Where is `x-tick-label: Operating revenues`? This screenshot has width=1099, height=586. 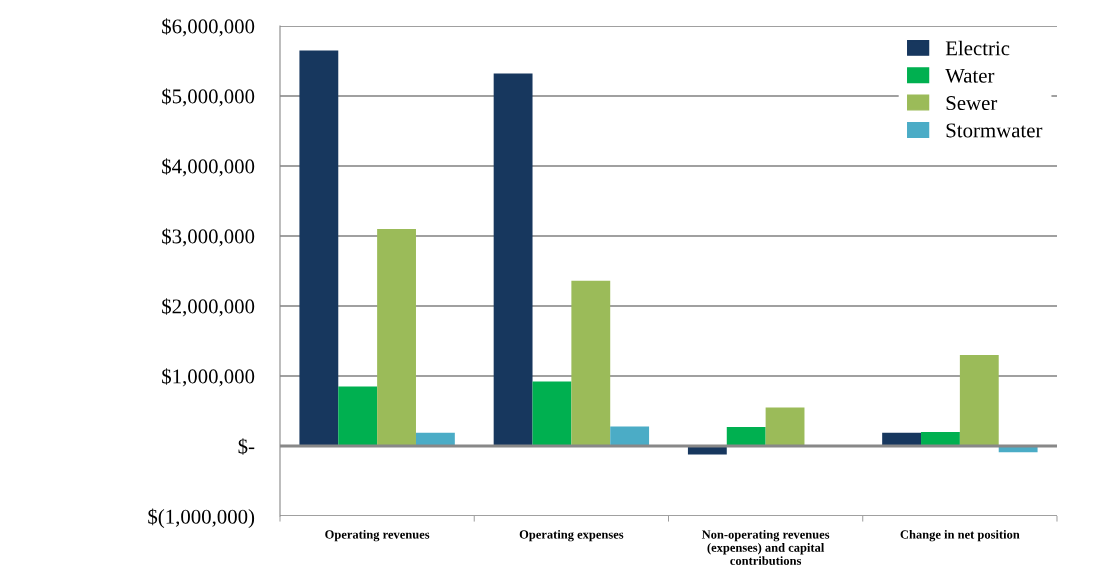
x-tick-label: Operating revenues is located at coordinates (377, 535).